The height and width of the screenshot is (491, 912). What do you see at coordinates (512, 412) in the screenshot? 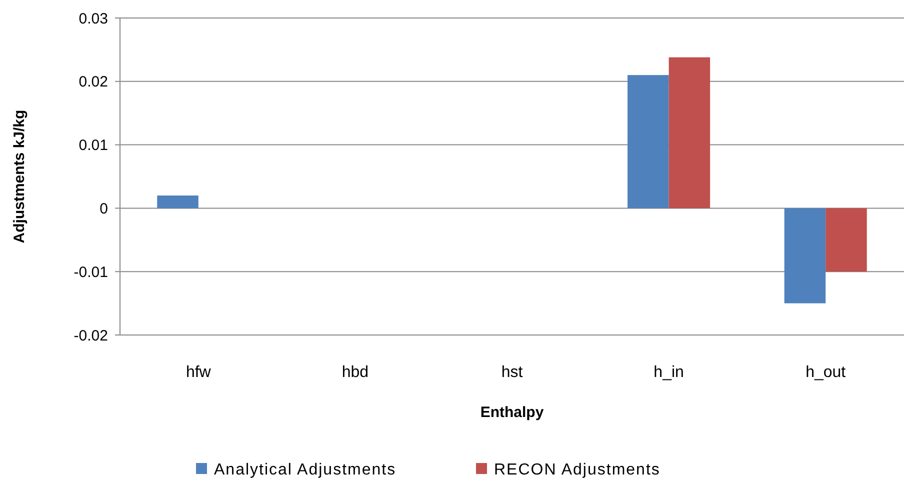
I see `x-axis-title: Enthalpy` at bounding box center [512, 412].